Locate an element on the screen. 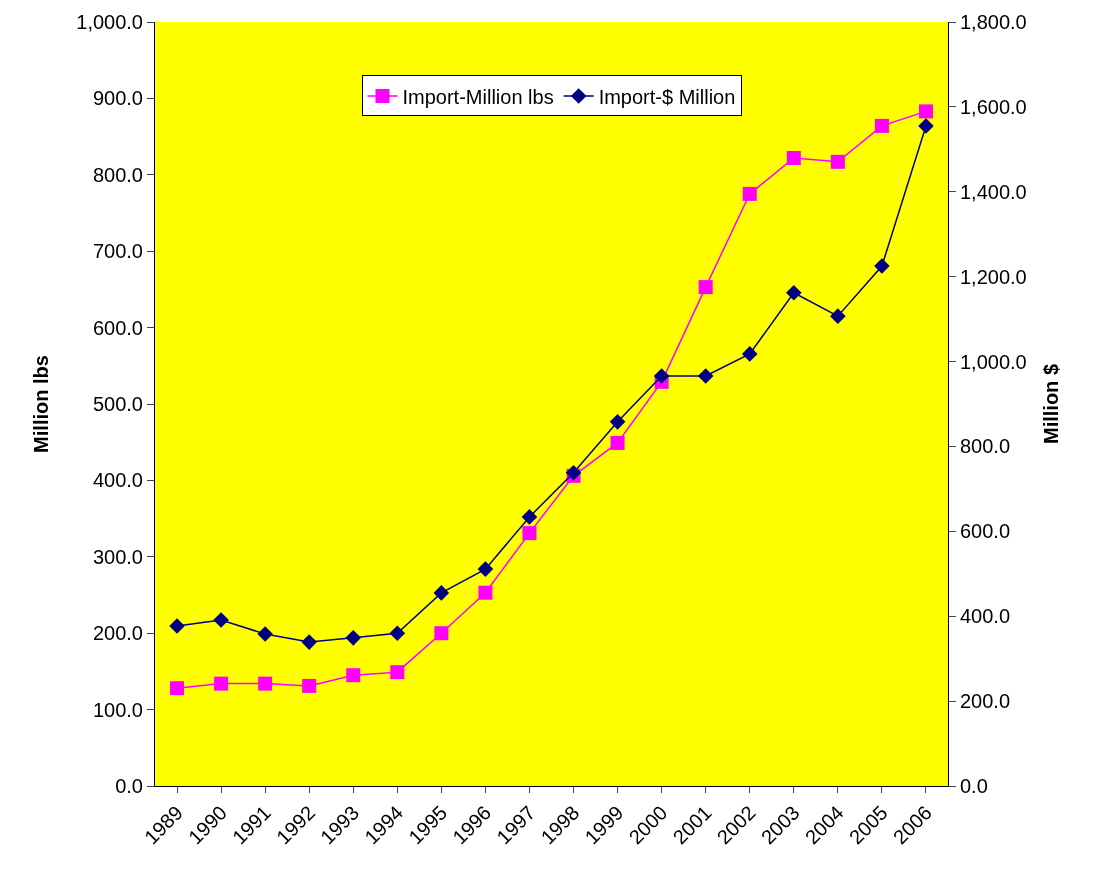 Image resolution: width=1100 pixels, height=872 pixels. y-tick-label: 700.0 is located at coordinates (117, 251).